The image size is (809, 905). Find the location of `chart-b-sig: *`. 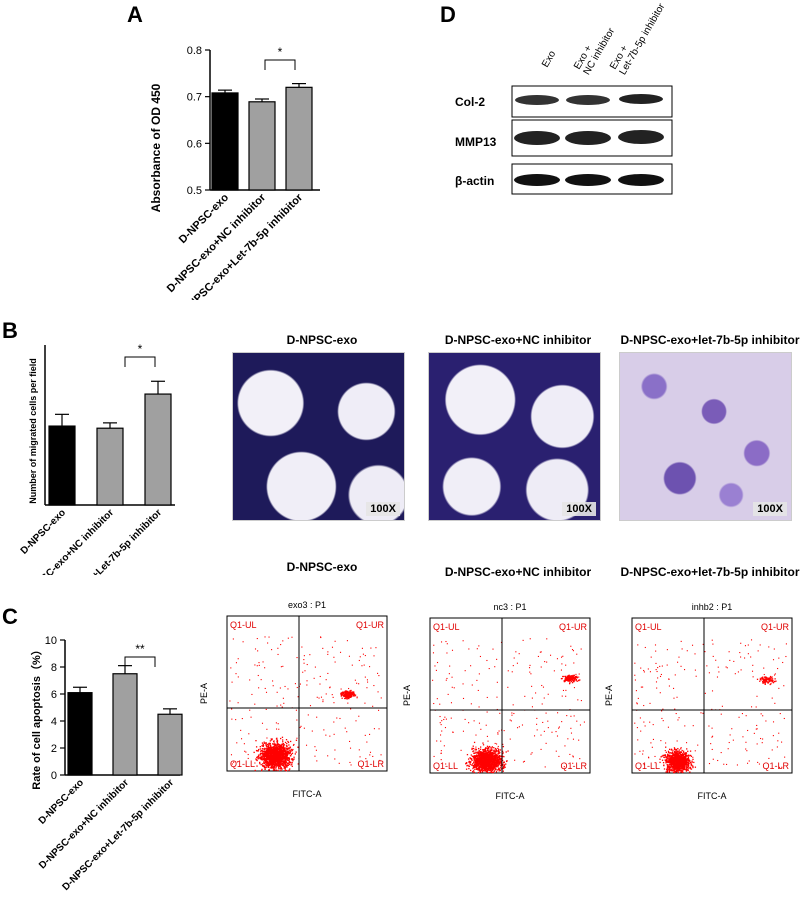

chart-b-sig: * is located at coordinates (140, 349).